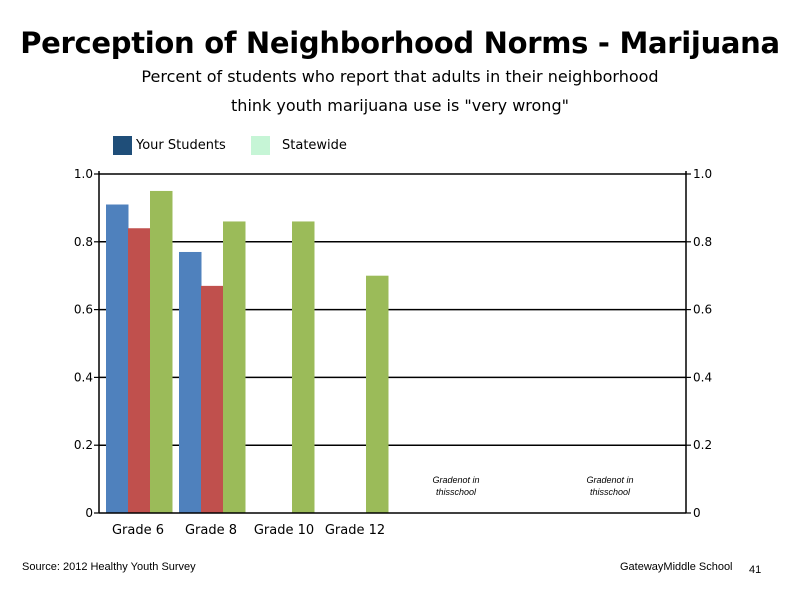 This screenshot has width=800, height=600. I want to click on y-tick-label-right: 0.8, so click(702, 242).